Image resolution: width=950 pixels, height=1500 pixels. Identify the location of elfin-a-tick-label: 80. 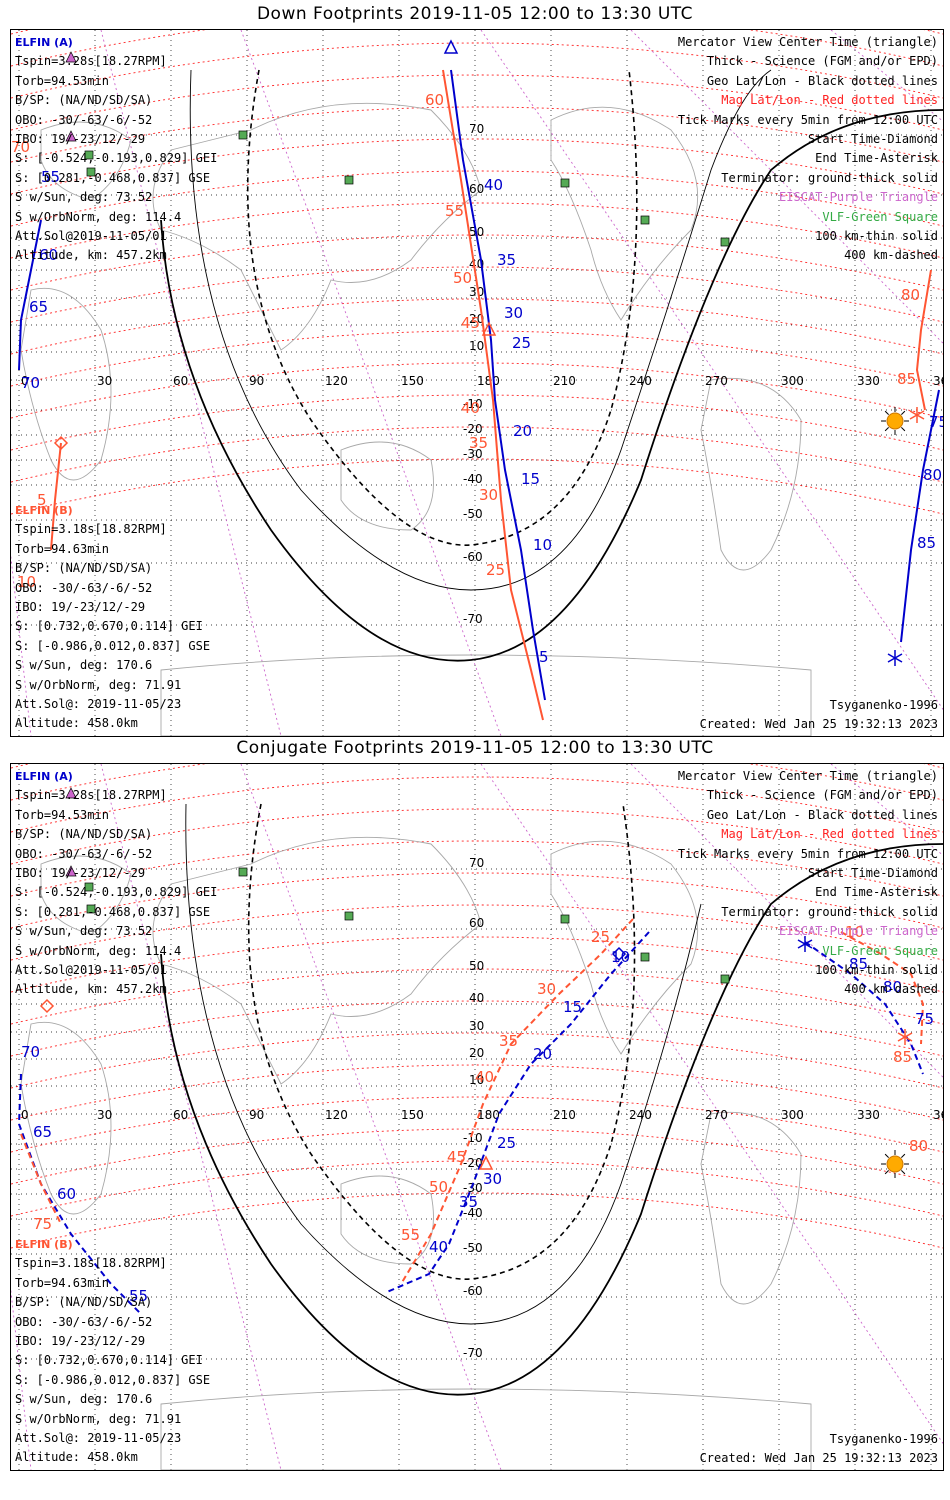
(892, 987).